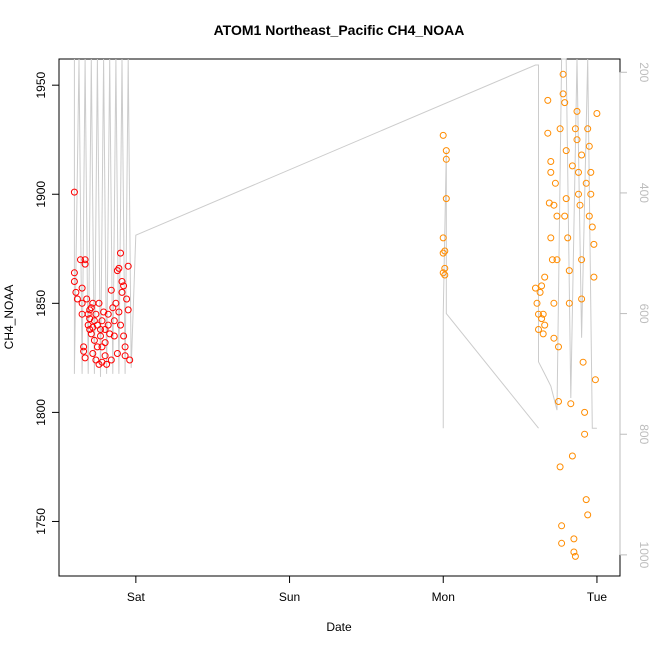  What do you see at coordinates (643, 434) in the screenshot?
I see `right-tick-label: 800` at bounding box center [643, 434].